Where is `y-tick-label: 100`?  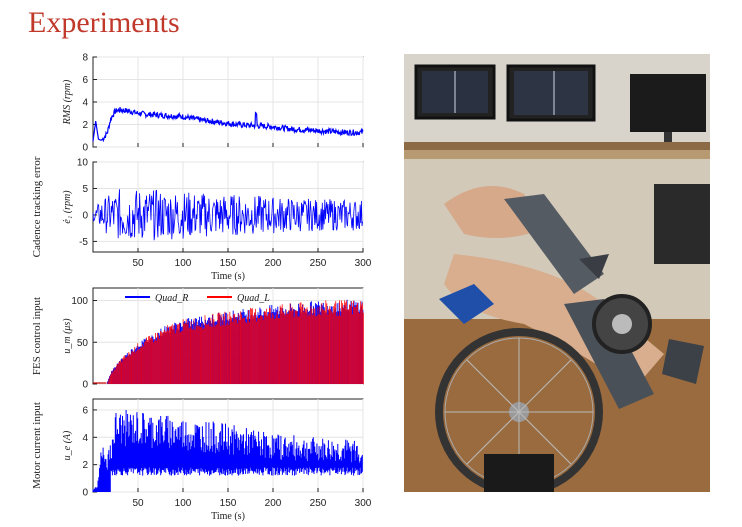 y-tick-label: 100 is located at coordinates (79, 301).